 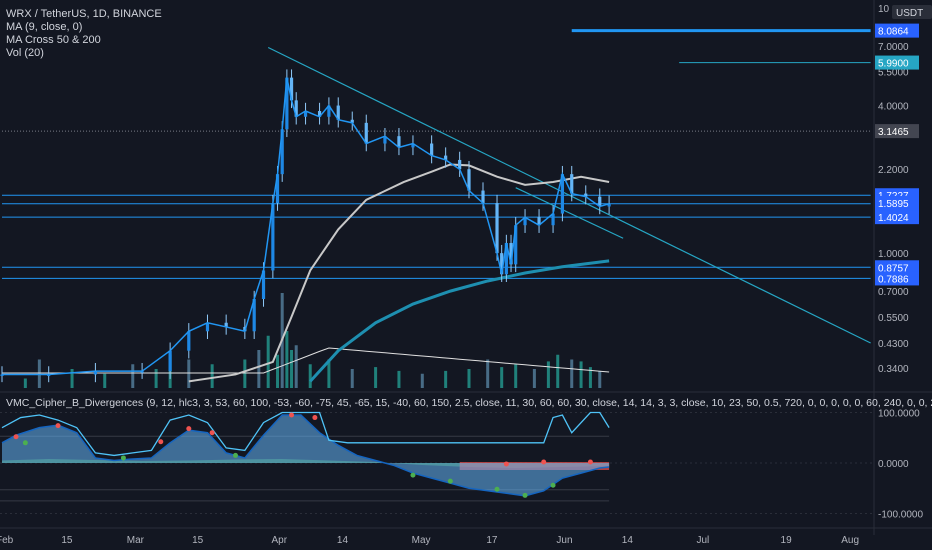 I want to click on price-label-text: 0.7886, so click(x=893, y=279).